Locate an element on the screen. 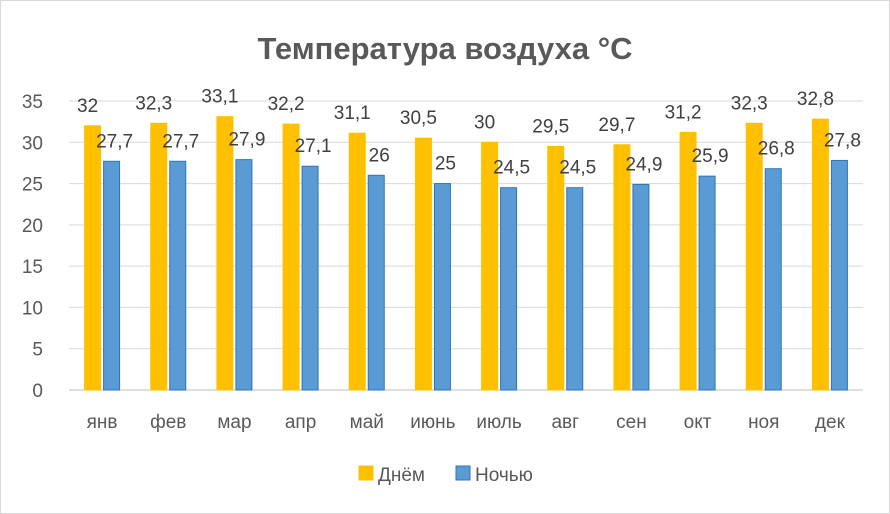 The image size is (890, 514). data-label-day: 29,5 is located at coordinates (550, 126).